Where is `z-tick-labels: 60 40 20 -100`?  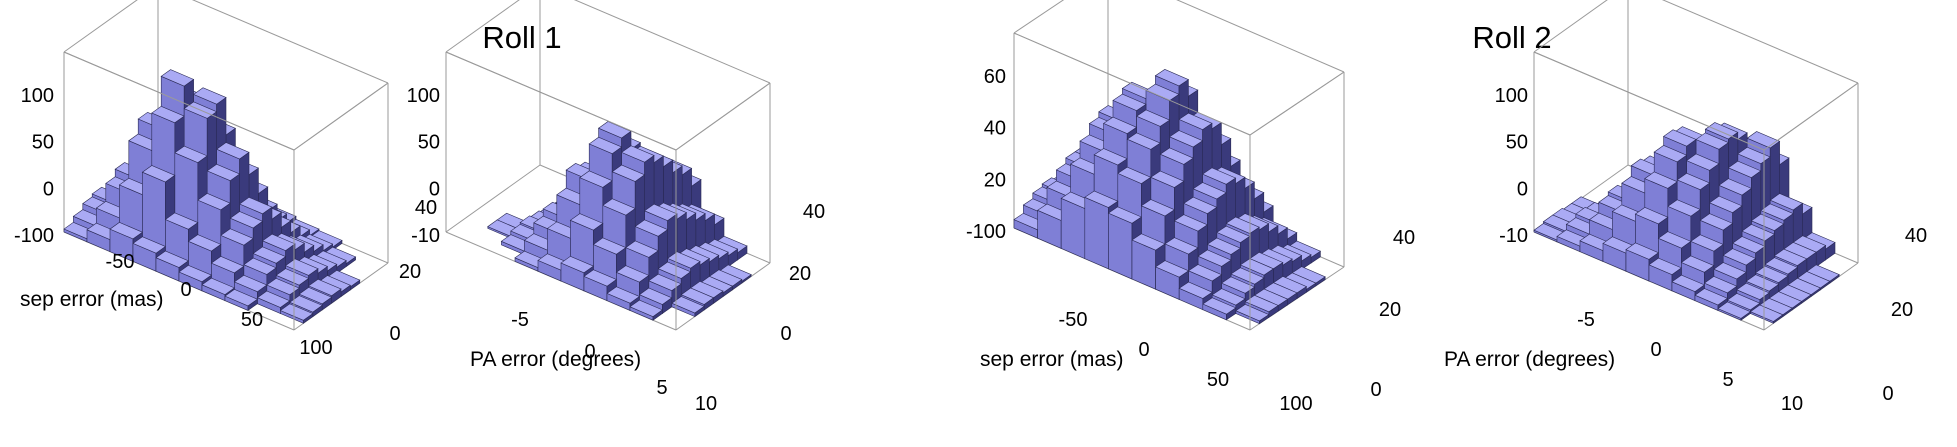
z-tick-labels: 60 40 20 -100 is located at coordinates (986, 154).